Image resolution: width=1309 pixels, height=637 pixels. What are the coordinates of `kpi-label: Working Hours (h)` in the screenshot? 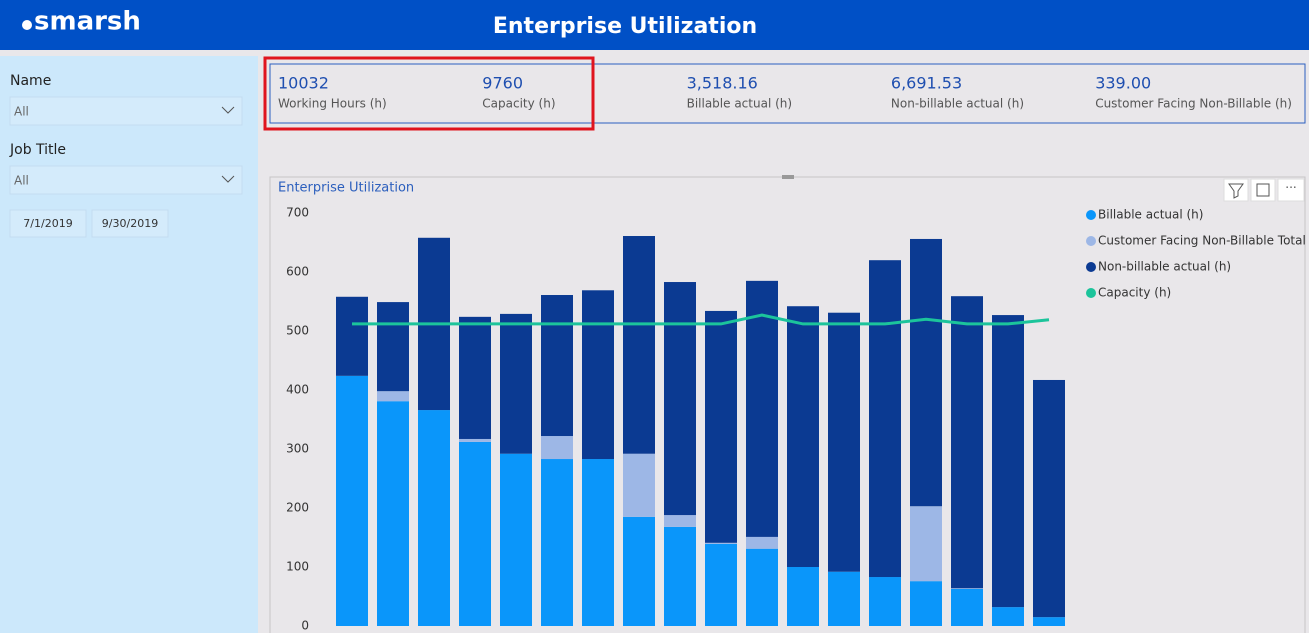 It's located at (332, 104).